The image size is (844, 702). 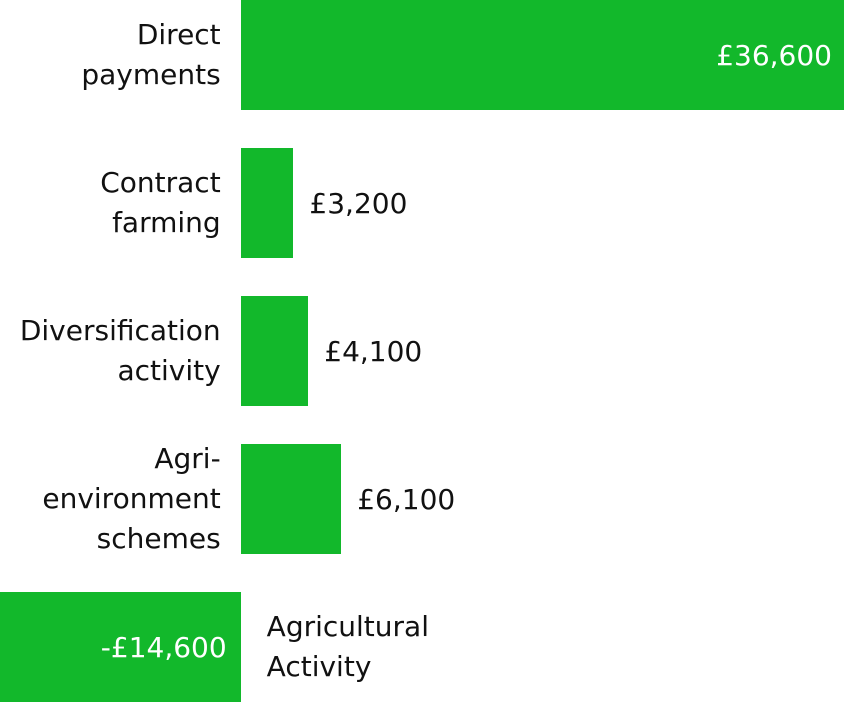 I want to click on category-label: Direct payments, so click(x=110, y=55).